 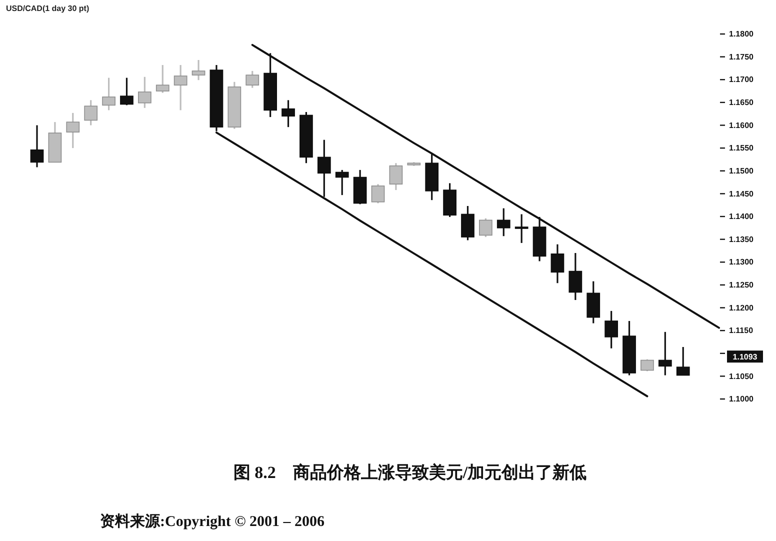 What do you see at coordinates (741, 34) in the screenshot?
I see `y-tick-label: 1.1800` at bounding box center [741, 34].